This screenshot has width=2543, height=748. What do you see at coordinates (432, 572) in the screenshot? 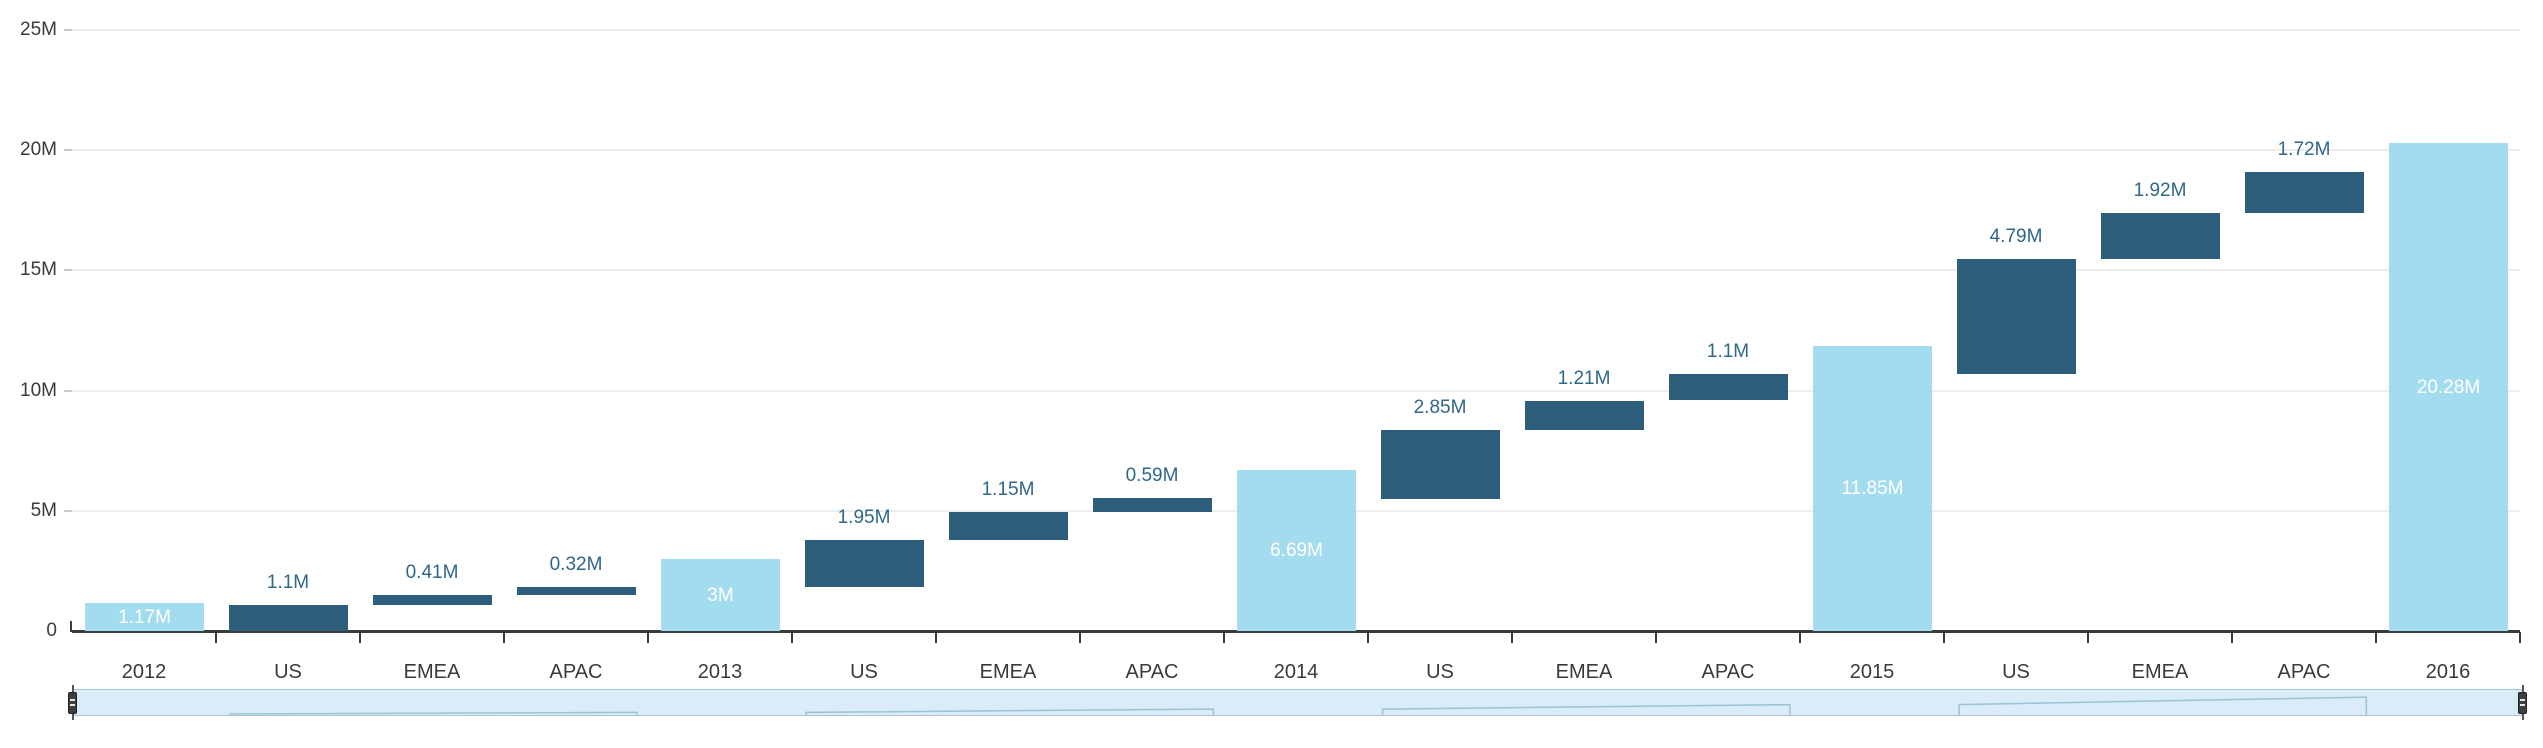
I see `bar-value-label: 0.41M` at bounding box center [432, 572].